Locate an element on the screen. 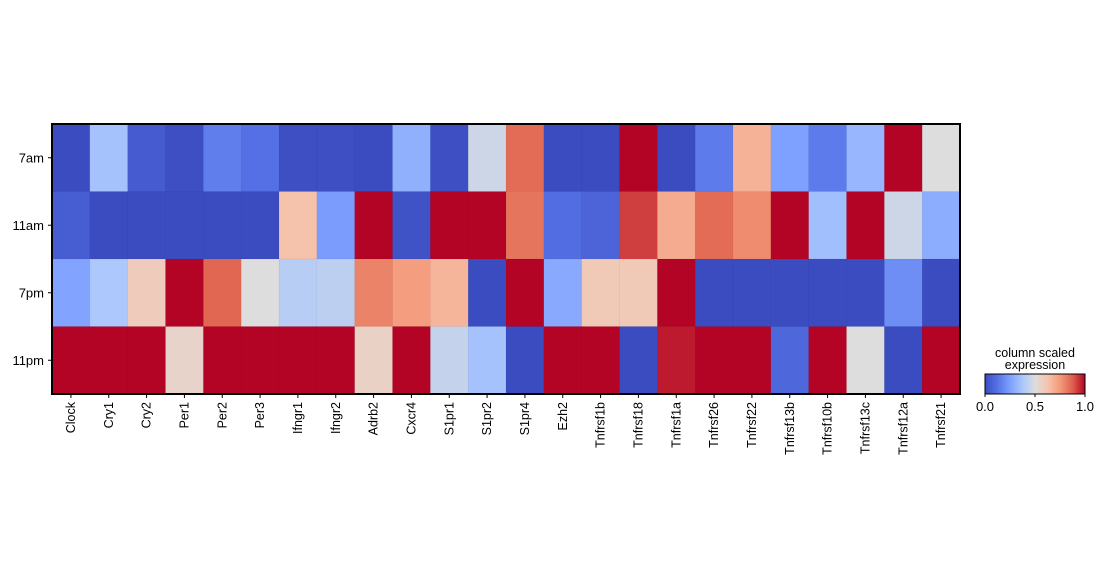 The image size is (1104, 574). column-label: Per1 is located at coordinates (184, 415).